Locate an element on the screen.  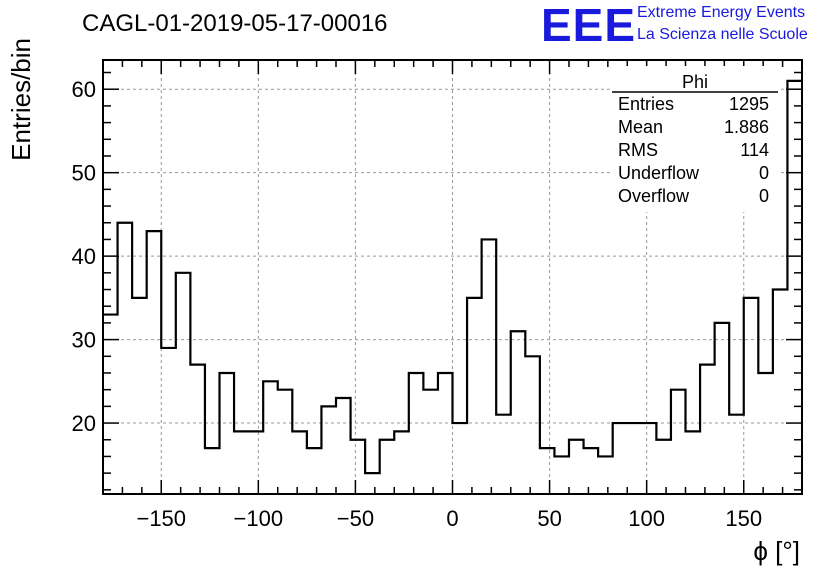
stats-row-label: RMS is located at coordinates (638, 150).